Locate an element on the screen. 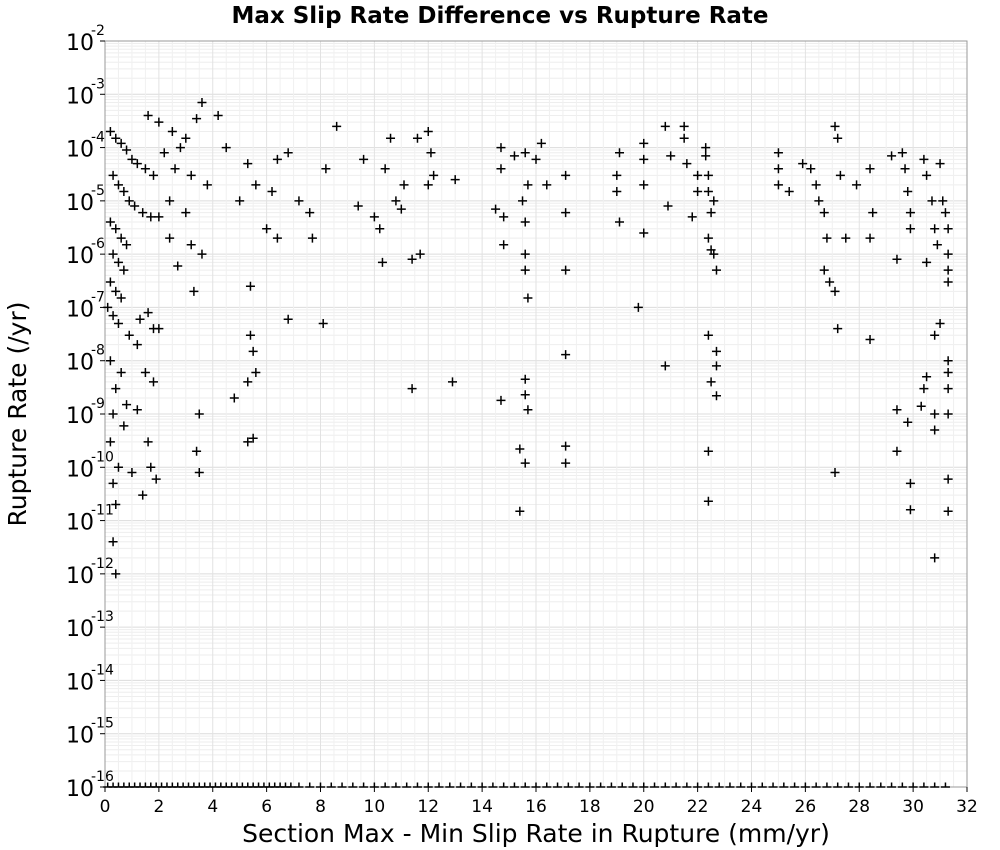 The height and width of the screenshot is (850, 1000). x-tick-label: 0 is located at coordinates (105, 807).